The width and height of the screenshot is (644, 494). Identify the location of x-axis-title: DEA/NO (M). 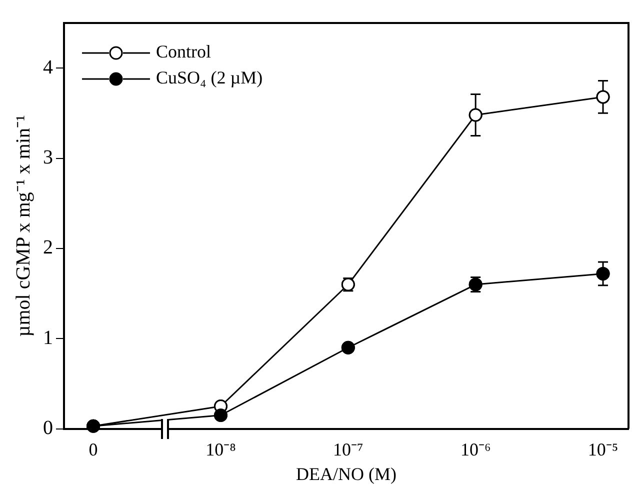
(346, 474).